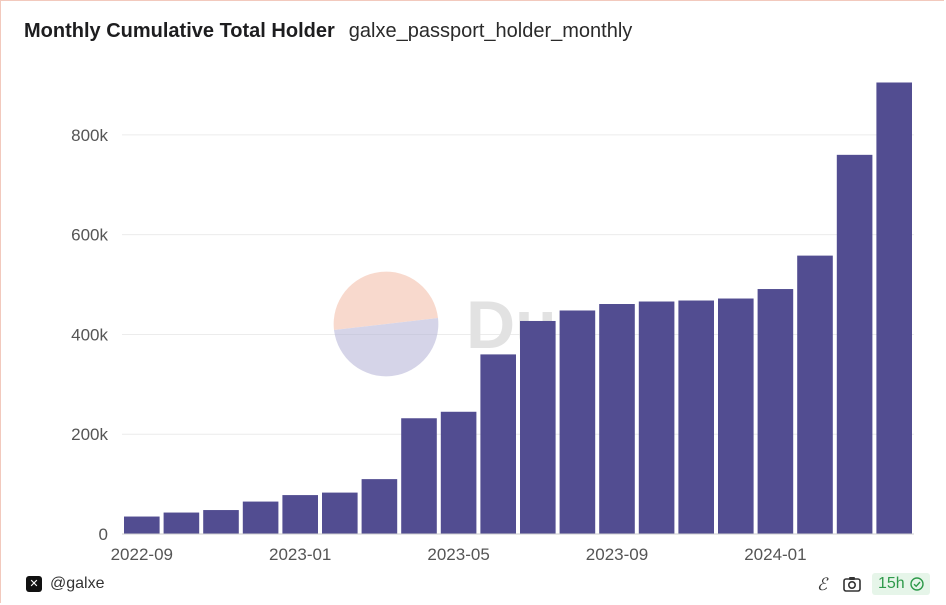 The width and height of the screenshot is (946, 605). What do you see at coordinates (617, 554) in the screenshot?
I see `x-tick-label: 2023-09` at bounding box center [617, 554].